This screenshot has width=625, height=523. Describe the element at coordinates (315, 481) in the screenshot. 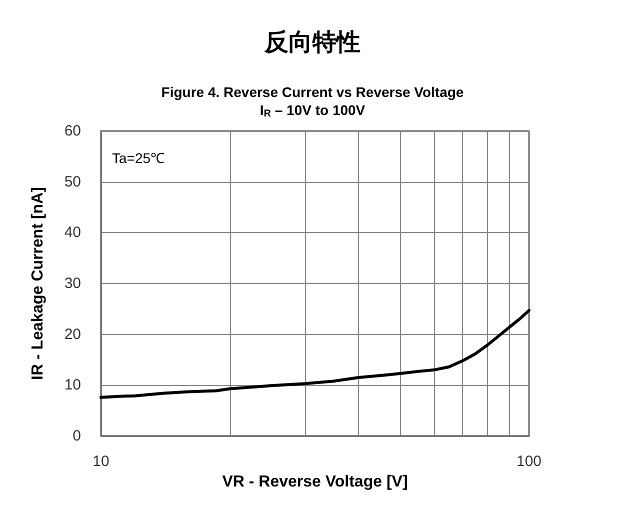

I see `x-axis-title: VR - Reverse Voltage [V]` at that location.